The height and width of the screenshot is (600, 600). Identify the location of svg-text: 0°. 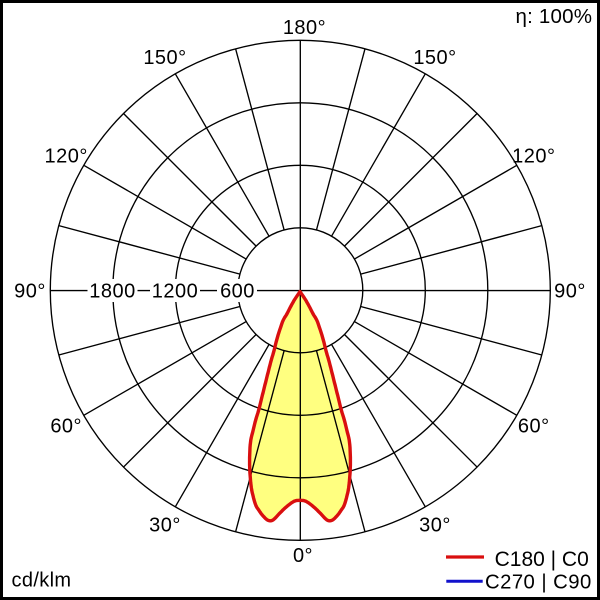
(303, 556).